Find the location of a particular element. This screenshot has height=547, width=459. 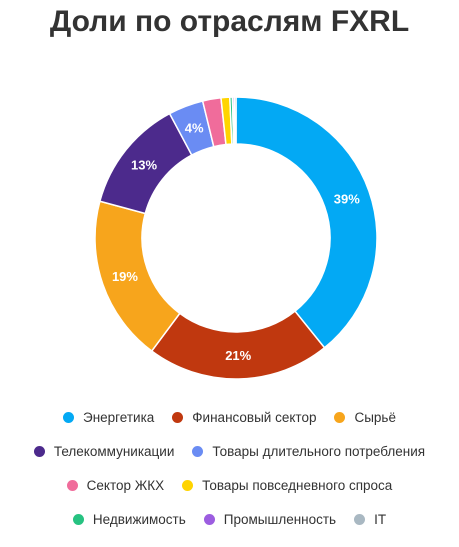

legend-item: Товары повседневного спроса is located at coordinates (287, 485).